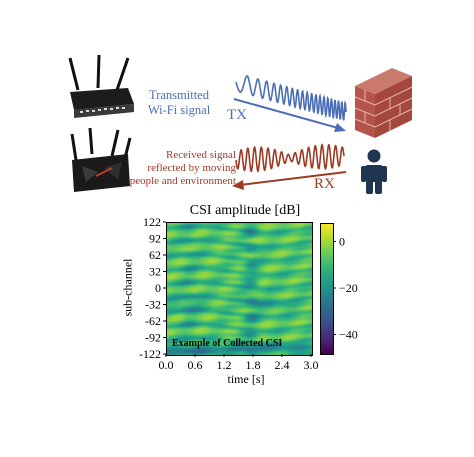 This screenshot has height=457, width=474. What do you see at coordinates (348, 288) in the screenshot?
I see `colorbar-tick-label: −20` at bounding box center [348, 288].